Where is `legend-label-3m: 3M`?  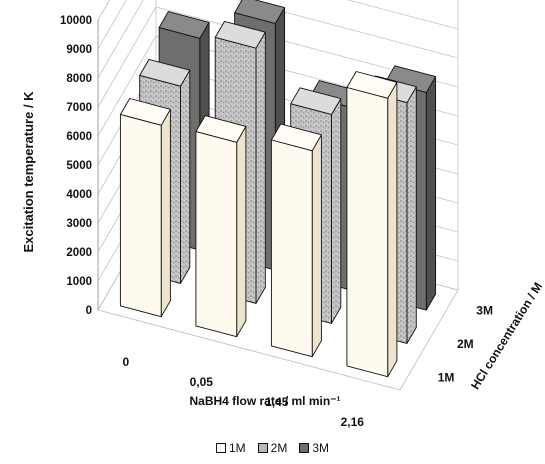
legend-label-3m: 3M is located at coordinates (320, 448).